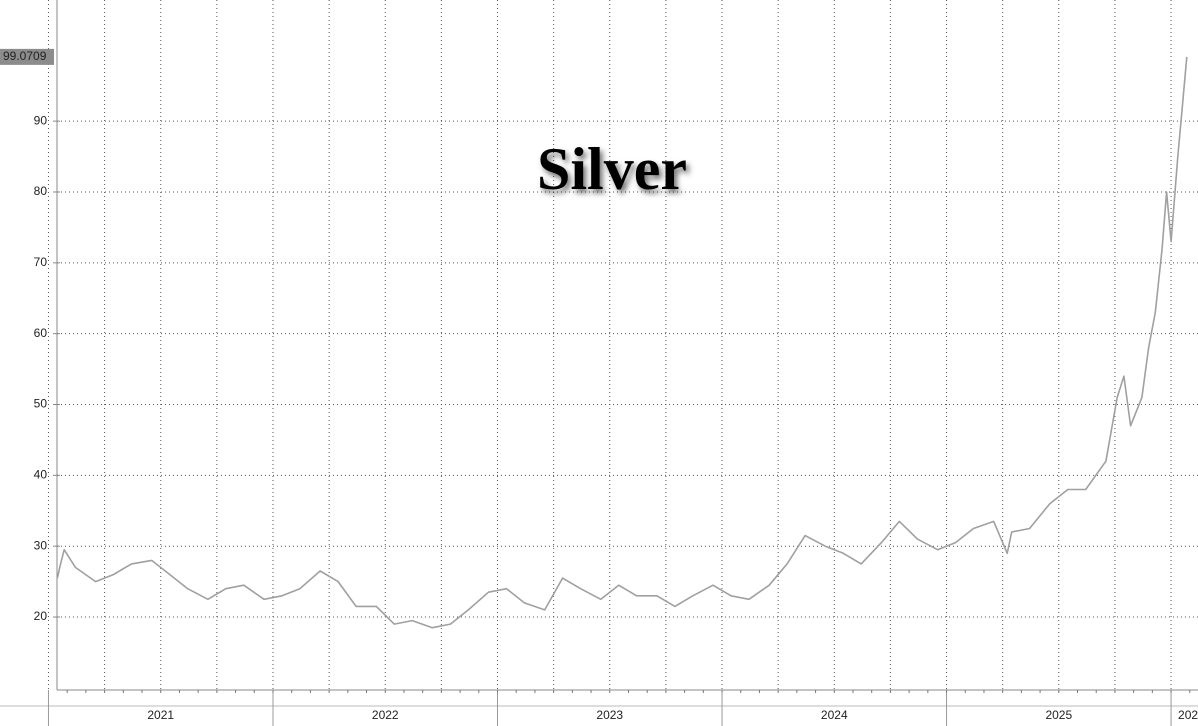 The height and width of the screenshot is (726, 1198). I want to click on x-tick-label: 202, so click(1188, 715).